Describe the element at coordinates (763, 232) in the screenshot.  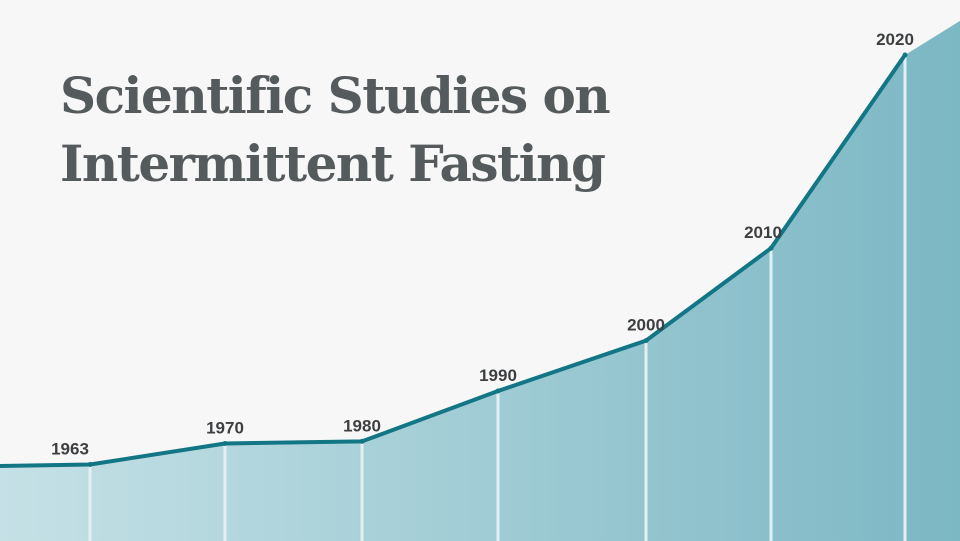
I see `year-label-2010: 2010` at that location.